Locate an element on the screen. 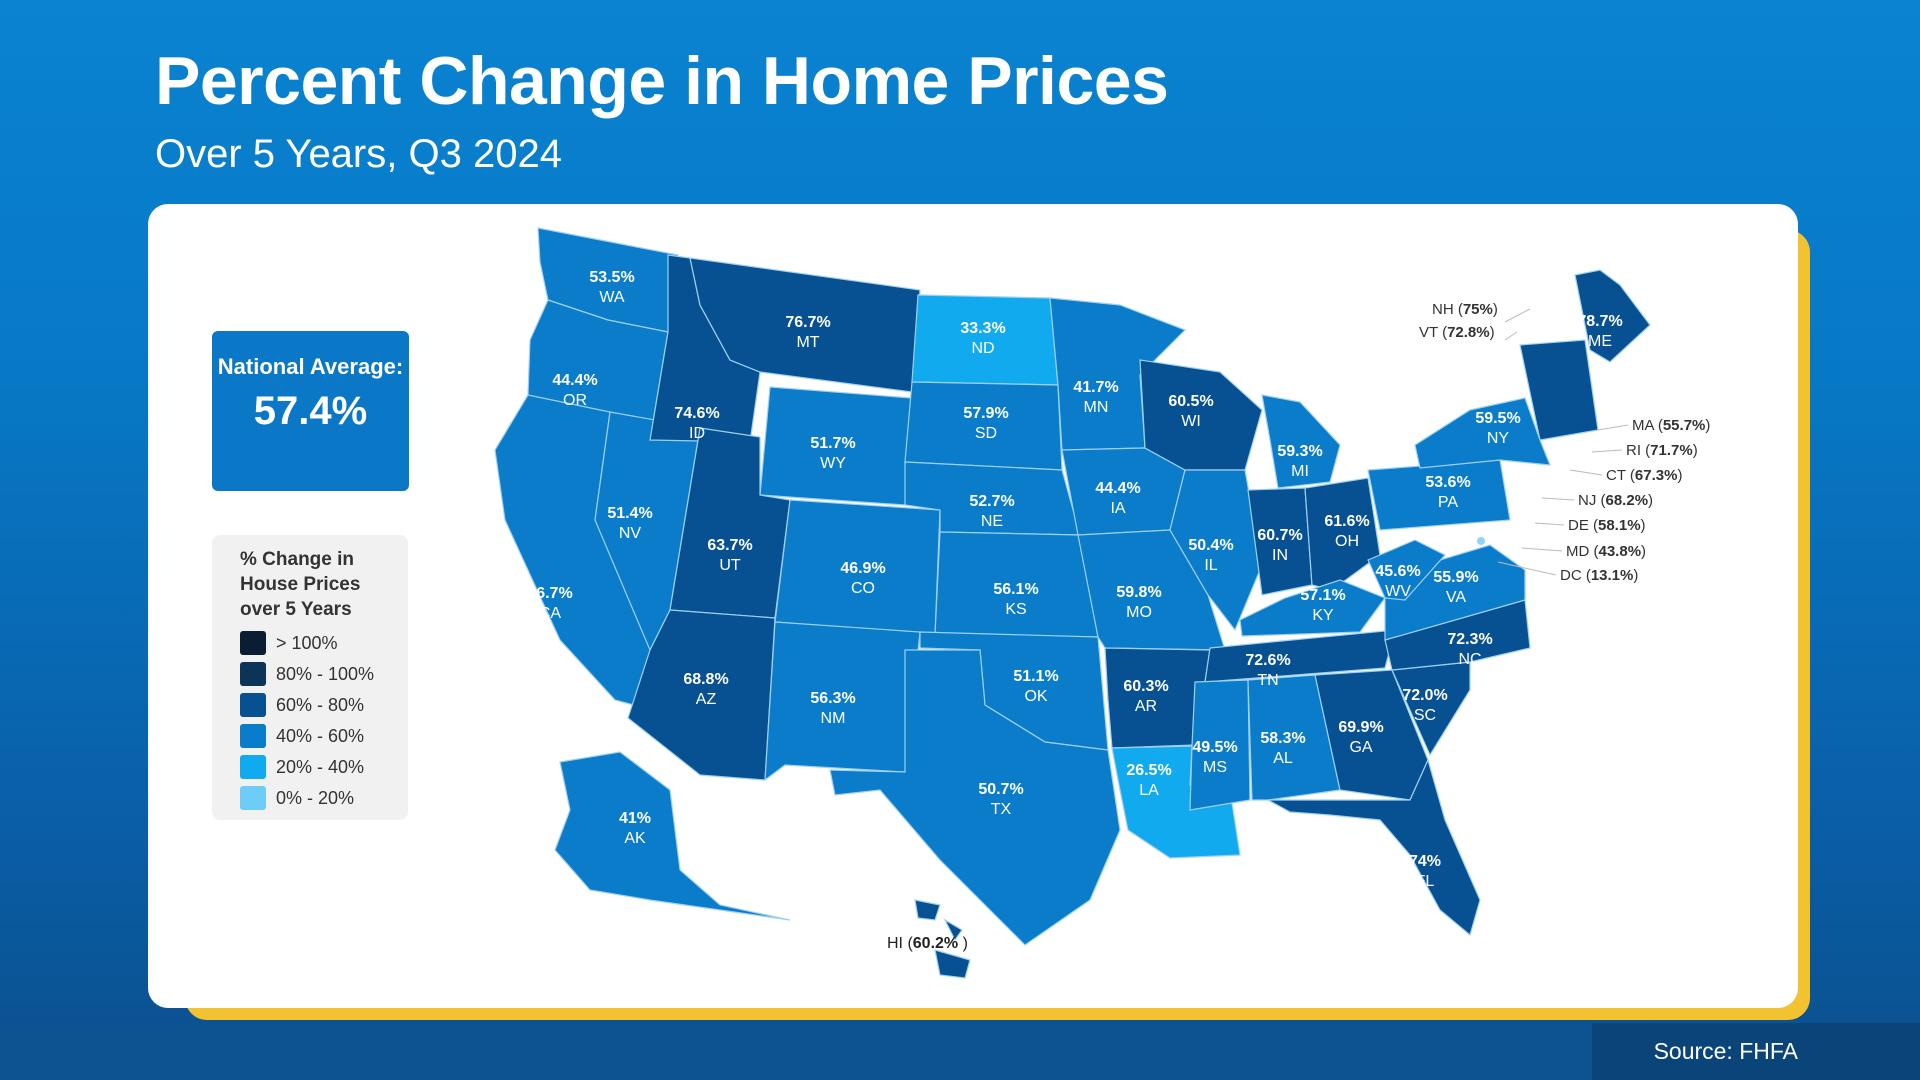  state-shape-al is located at coordinates (1294, 737).